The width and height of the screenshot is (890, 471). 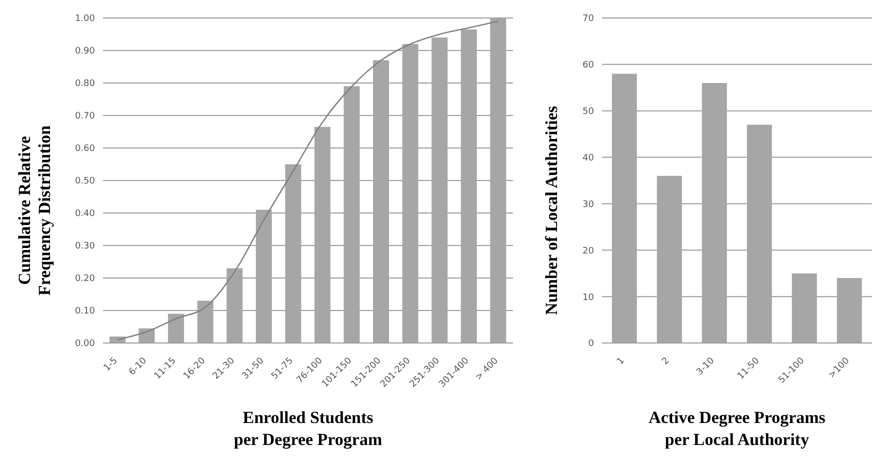 What do you see at coordinates (551, 210) in the screenshot?
I see `y-axis-title: Number of Local Authorities` at bounding box center [551, 210].